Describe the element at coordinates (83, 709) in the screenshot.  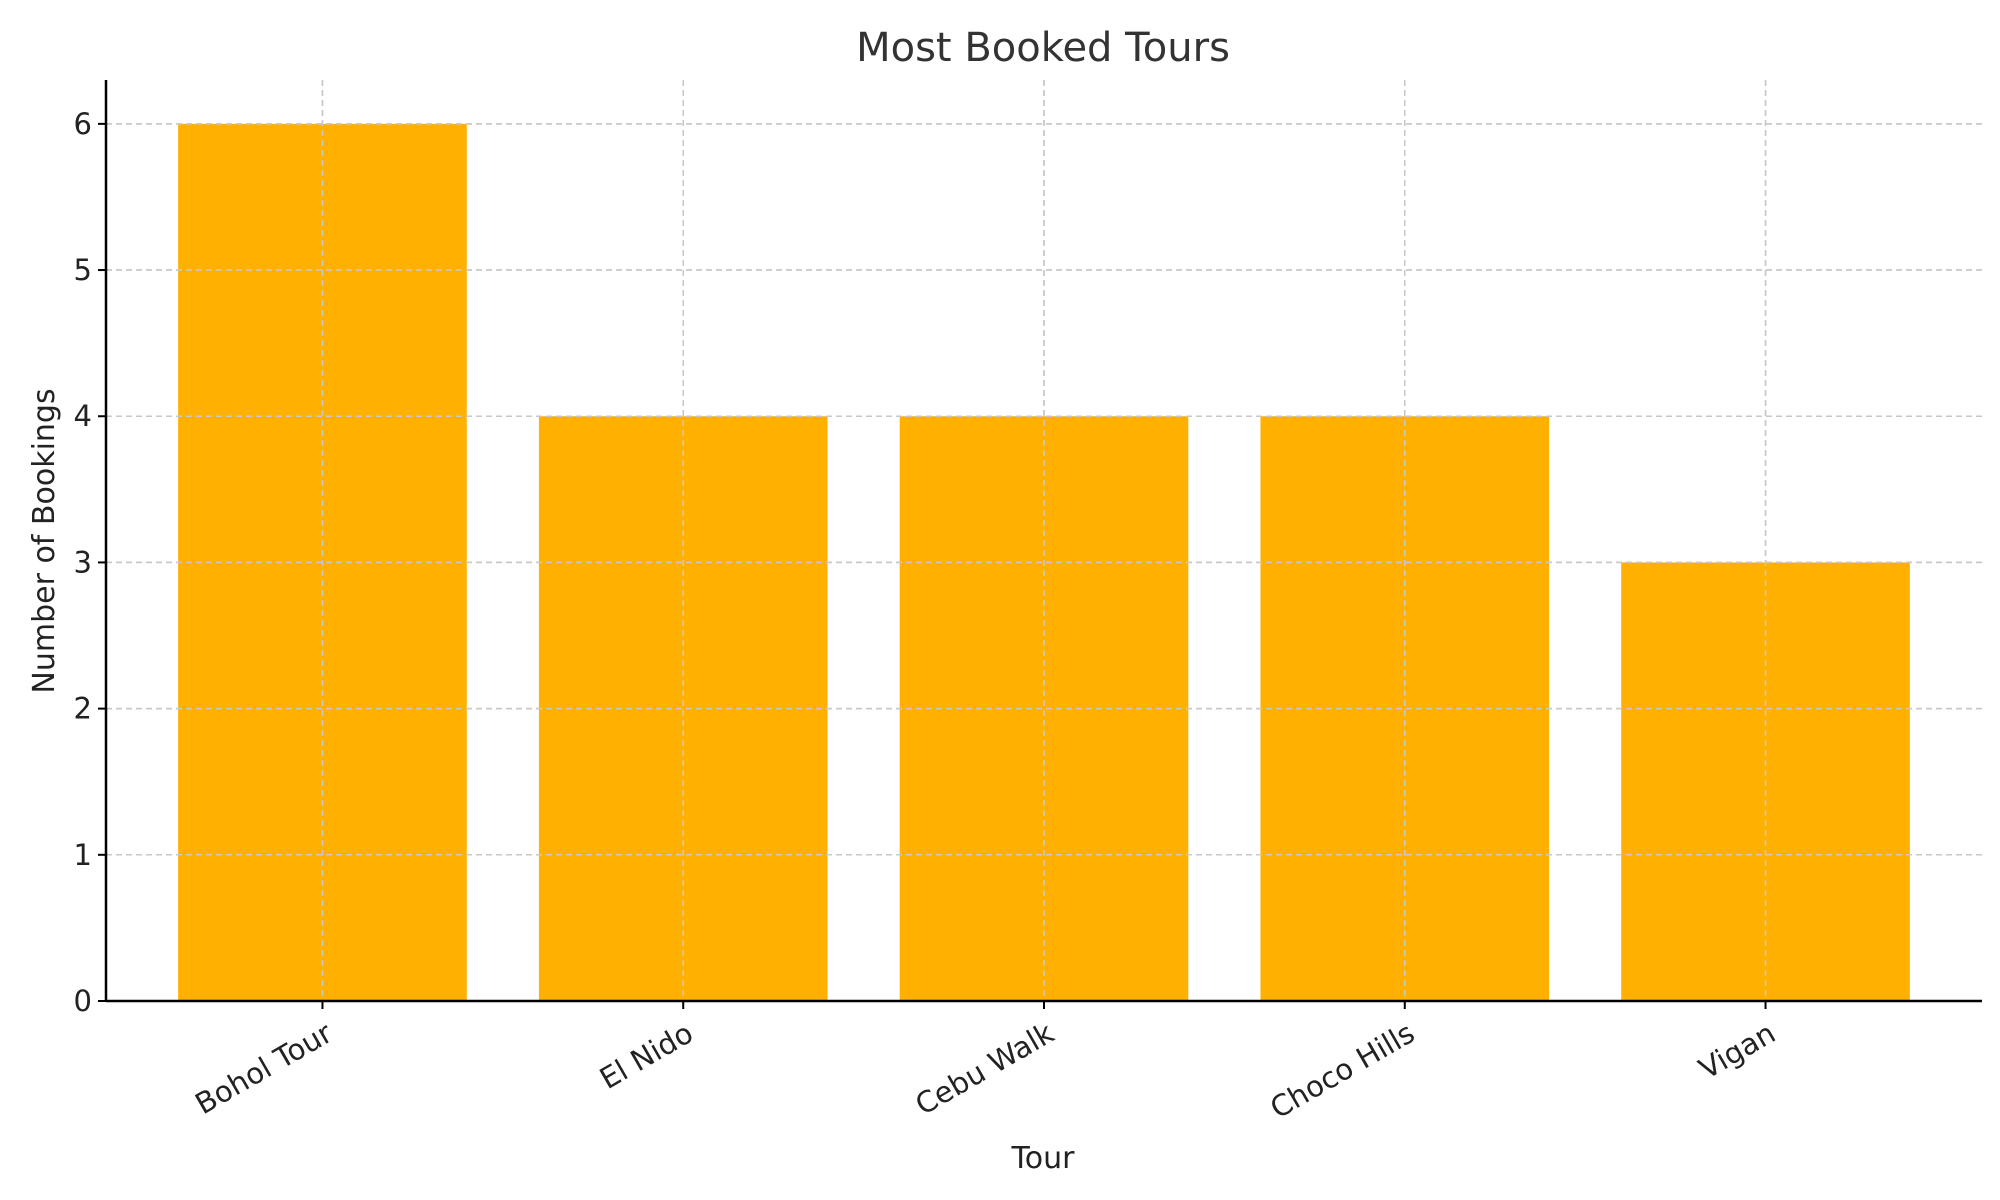
I see `y-tick-label: 2` at that location.